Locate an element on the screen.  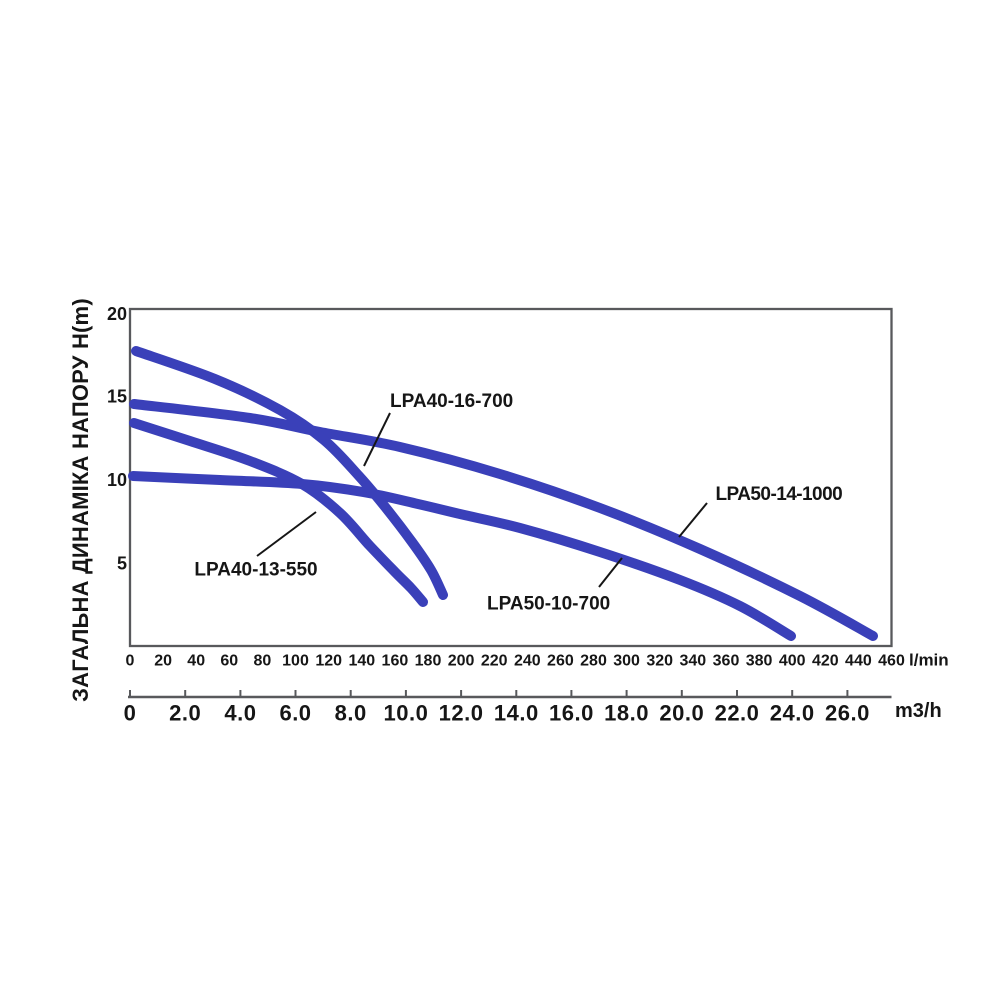
svg-text: 15 is located at coordinates (117, 396).